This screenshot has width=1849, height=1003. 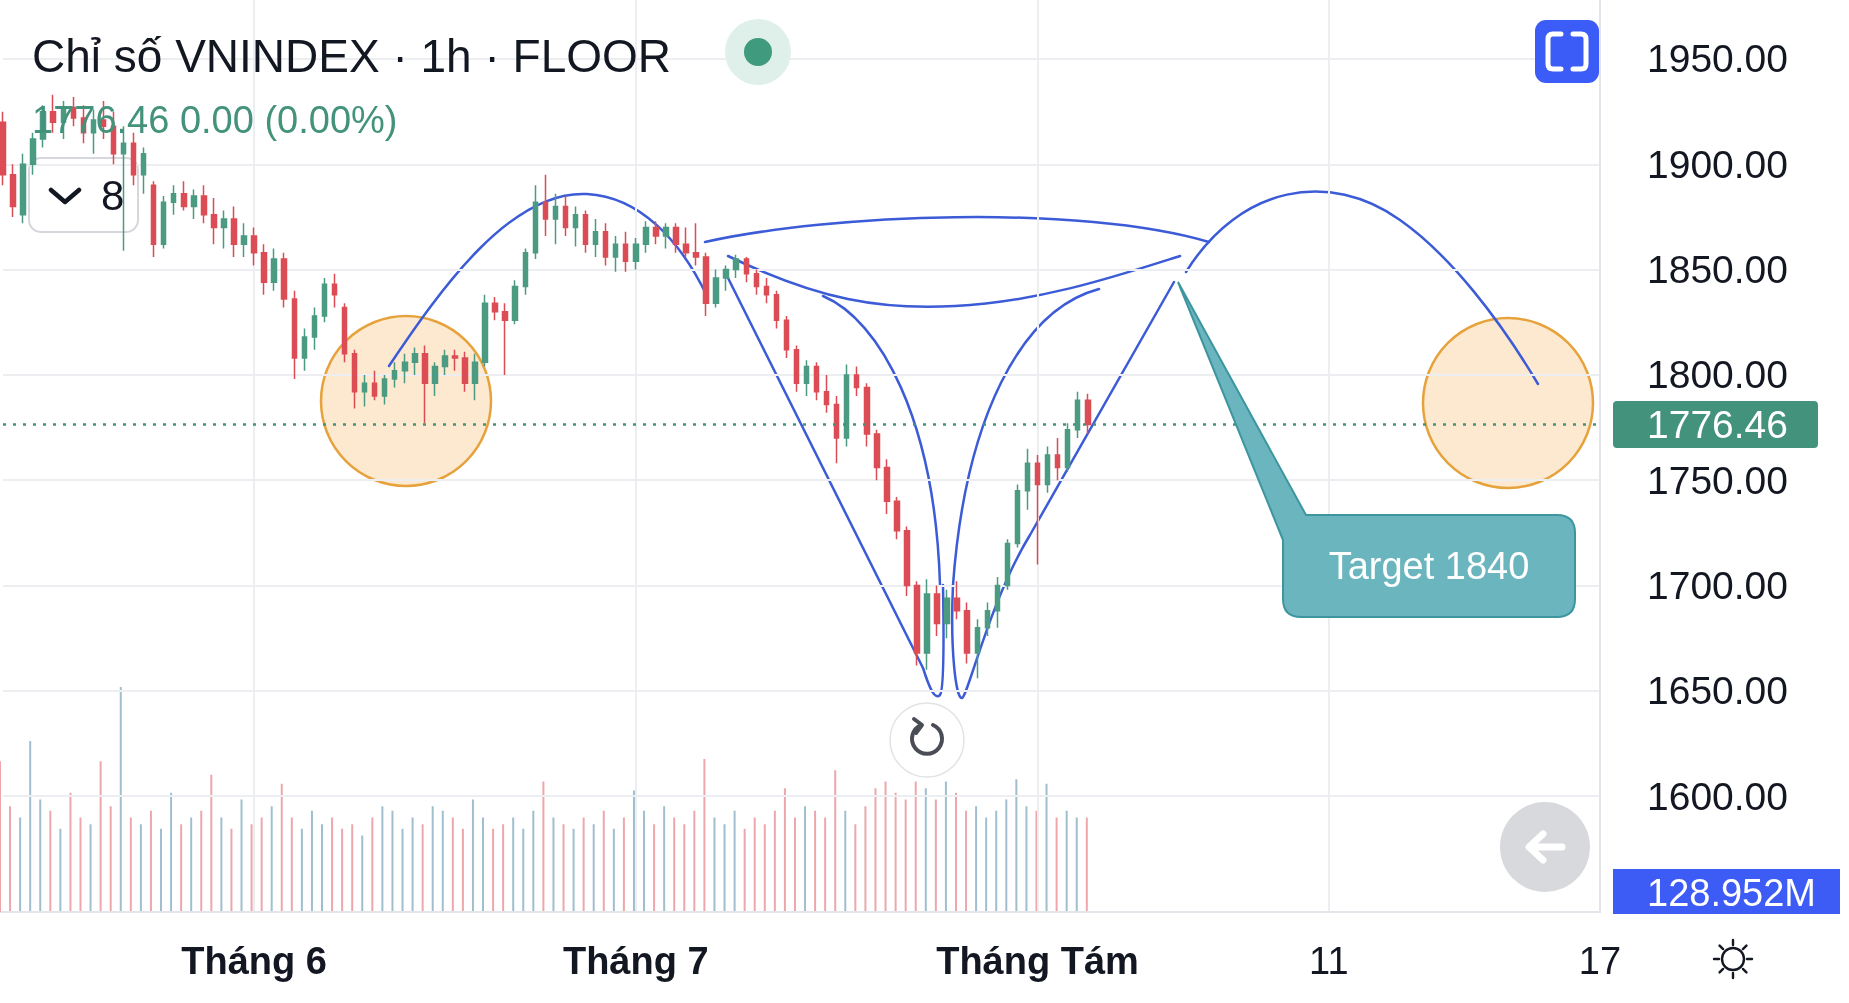 I want to click on annotation: 8, so click(x=113, y=195).